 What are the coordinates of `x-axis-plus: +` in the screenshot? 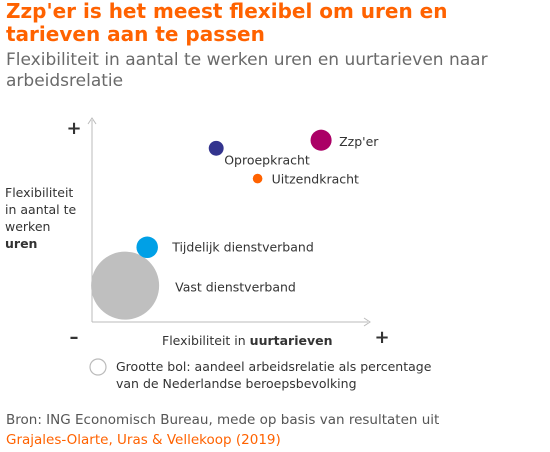 It's located at (381, 337).